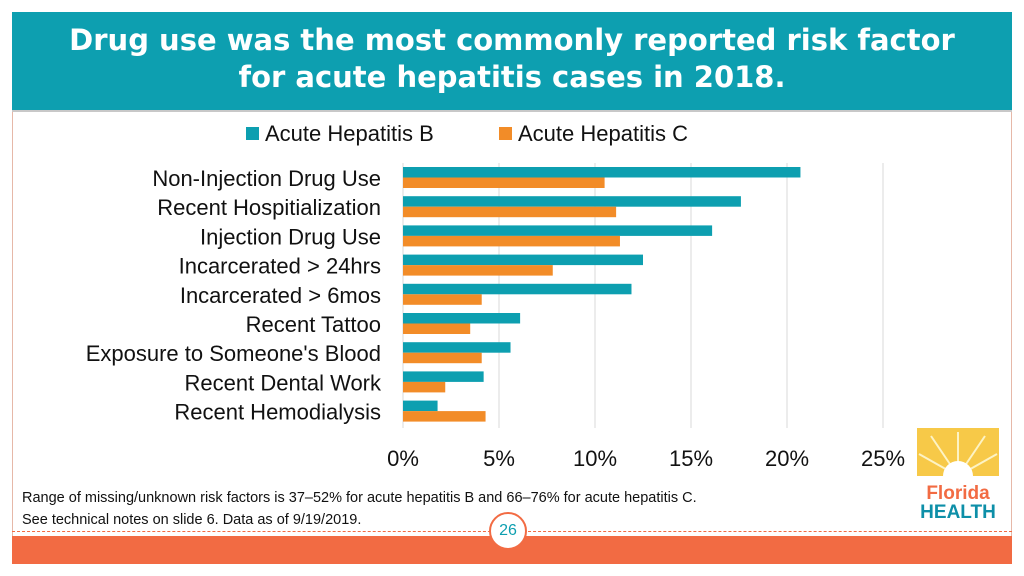  Describe the element at coordinates (603, 133) in the screenshot. I see `legend-label-hepatitis-c: Acute Hepatitis C` at that location.